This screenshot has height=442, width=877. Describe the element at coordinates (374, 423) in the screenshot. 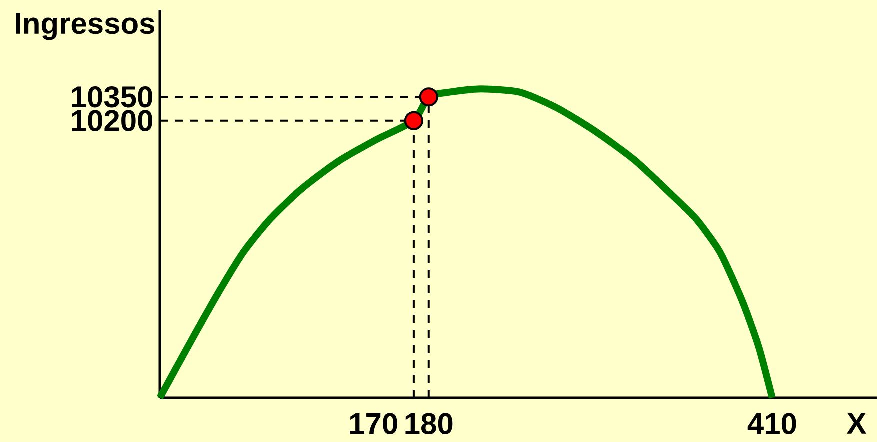

I see `ref-line-label: 170` at that location.